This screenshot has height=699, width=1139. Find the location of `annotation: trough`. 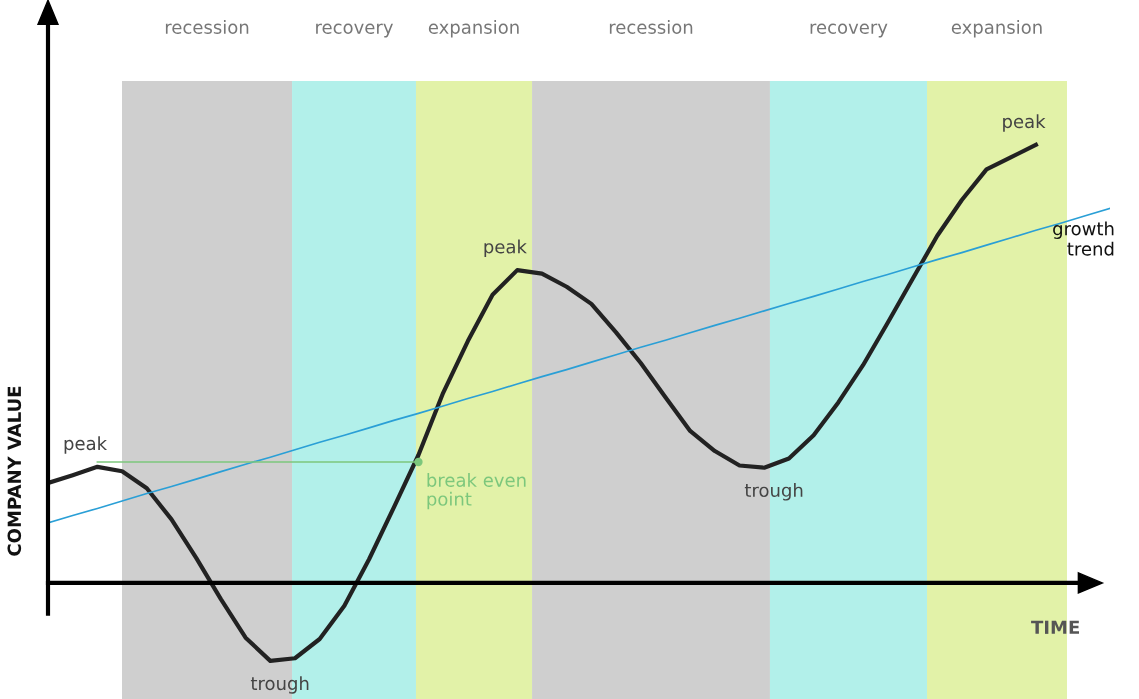

annotation: trough is located at coordinates (773, 492).